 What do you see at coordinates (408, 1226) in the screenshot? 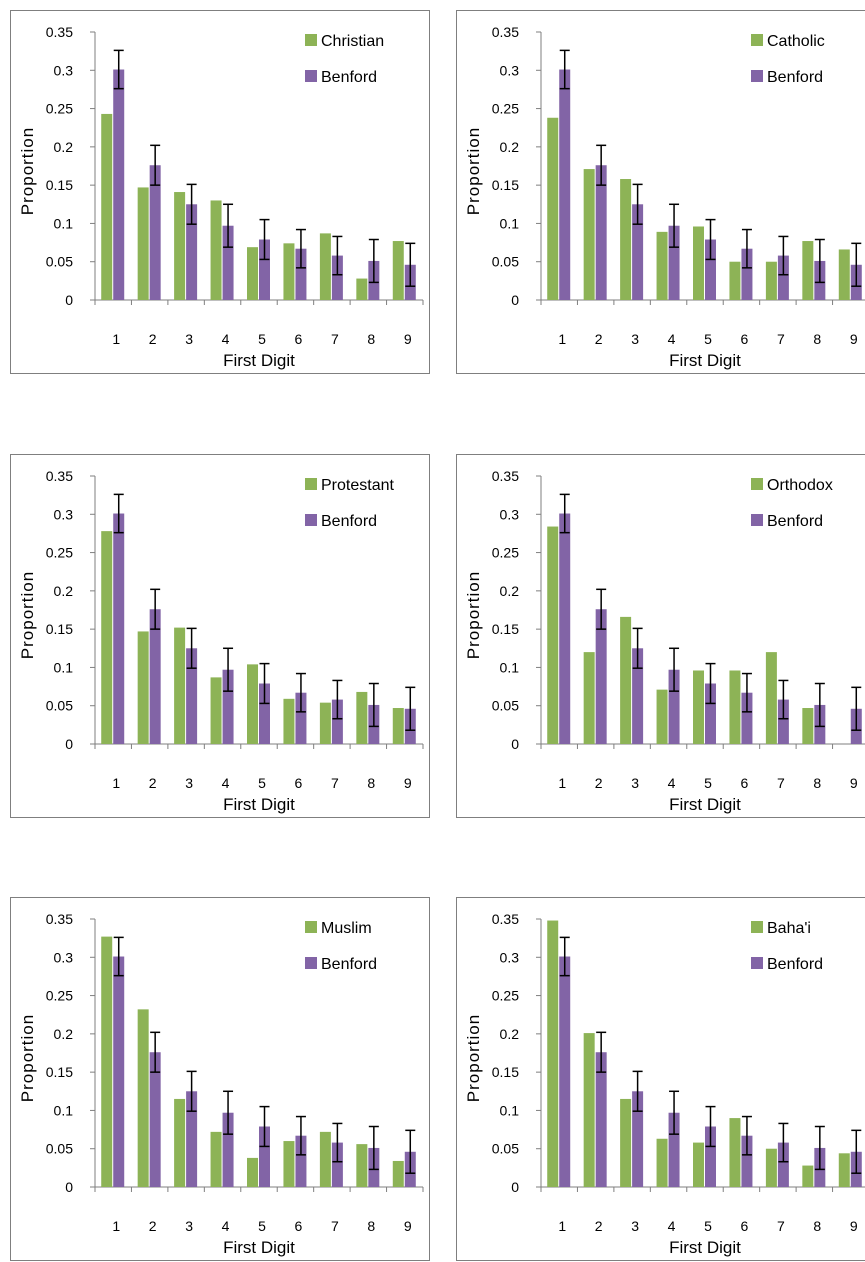
I see `x-tick-label: 9` at bounding box center [408, 1226].